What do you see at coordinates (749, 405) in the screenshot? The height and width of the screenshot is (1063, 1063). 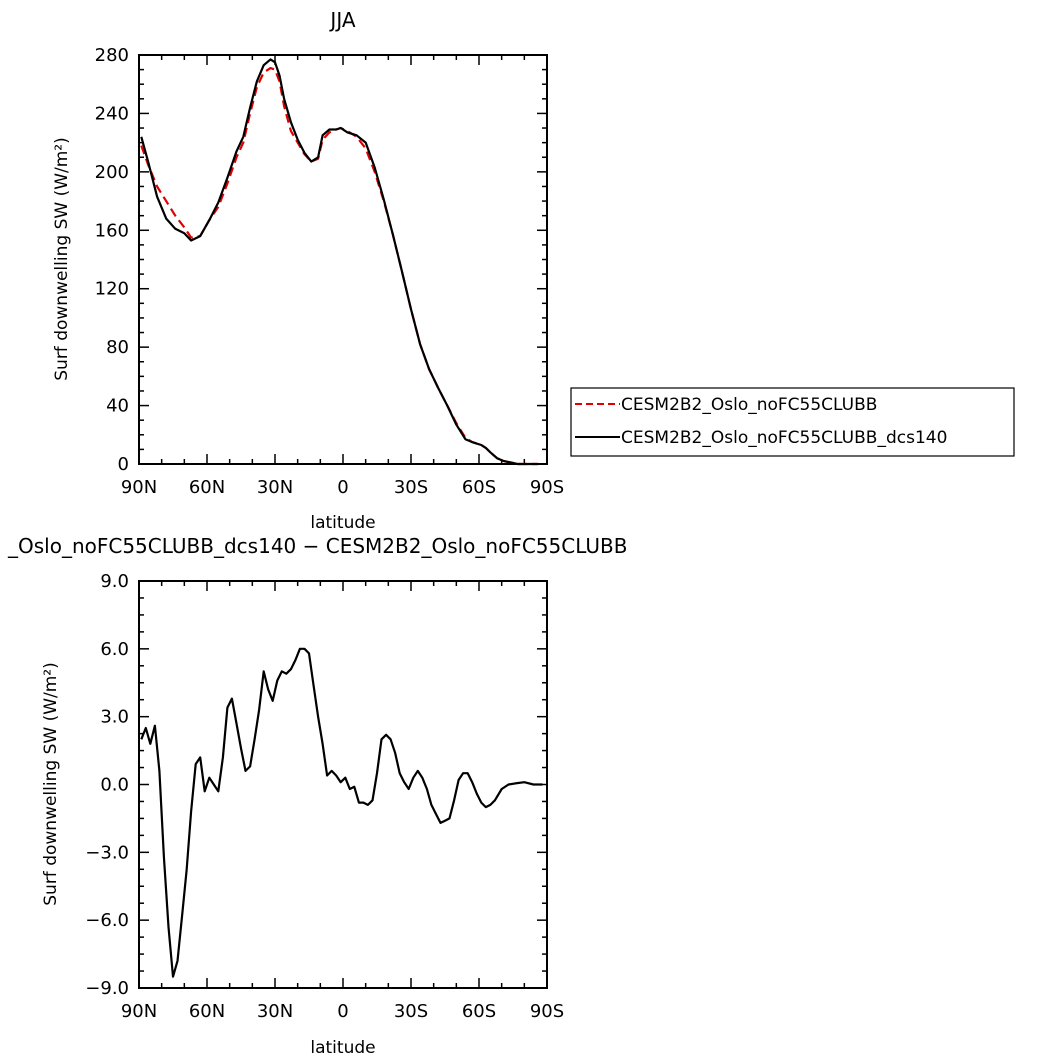 I see `legend-label-series-1: CESM2B2_Oslo_noFC55CLUBB` at bounding box center [749, 405].